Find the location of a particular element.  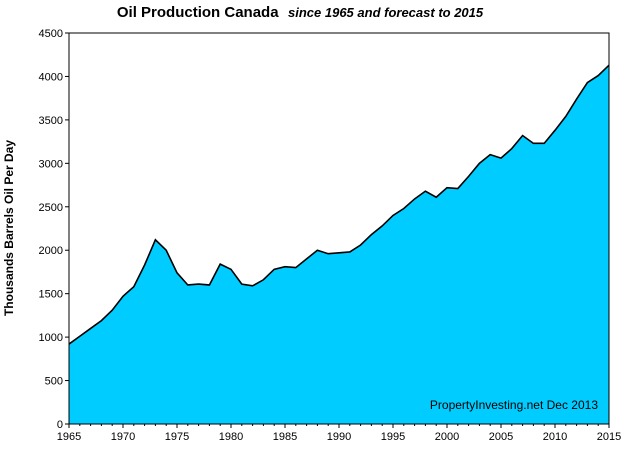

x-tick-label: 1990 is located at coordinates (339, 437).